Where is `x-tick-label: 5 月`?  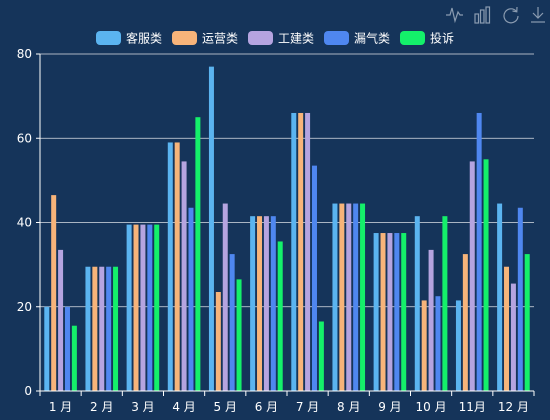
x-tick-label: 5 月 is located at coordinates (225, 407).